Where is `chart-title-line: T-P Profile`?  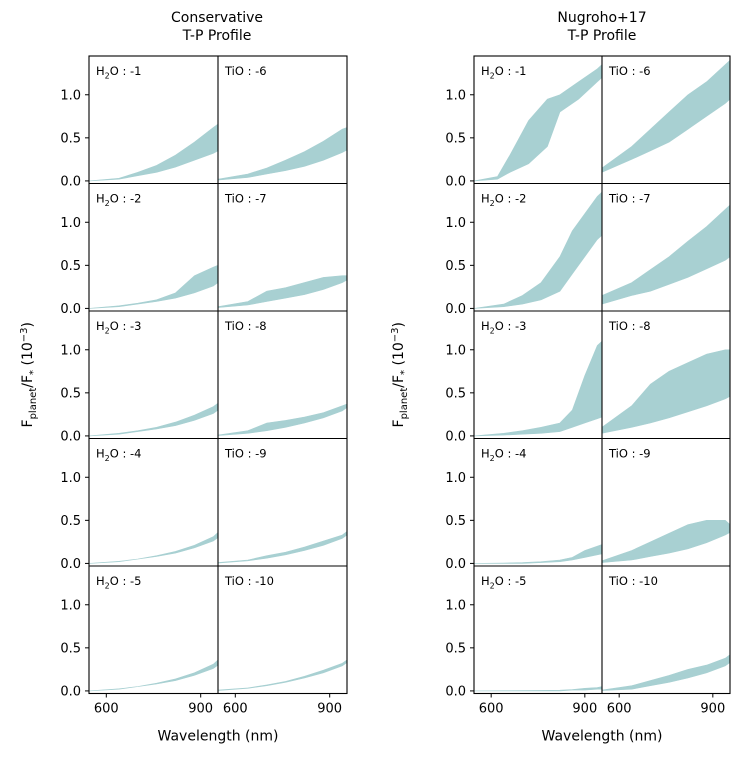
chart-title-line: T-P Profile is located at coordinates (602, 36).